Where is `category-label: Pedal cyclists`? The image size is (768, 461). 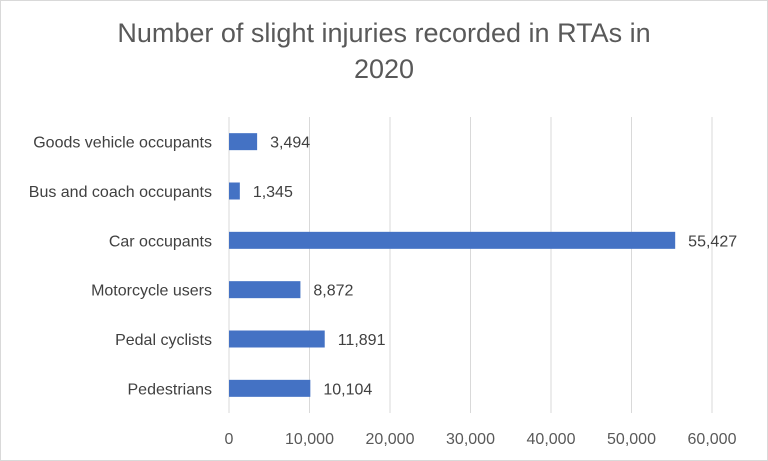
category-label: Pedal cyclists is located at coordinates (163, 340).